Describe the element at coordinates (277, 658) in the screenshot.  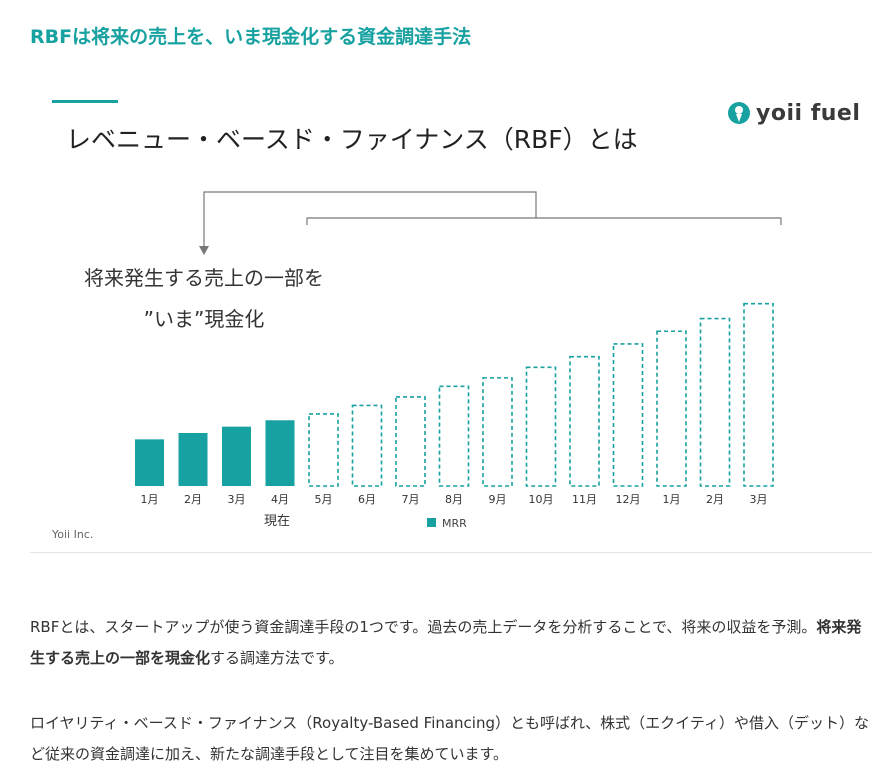
I see `paragraph-1-tail: する調達方法です。` at that location.